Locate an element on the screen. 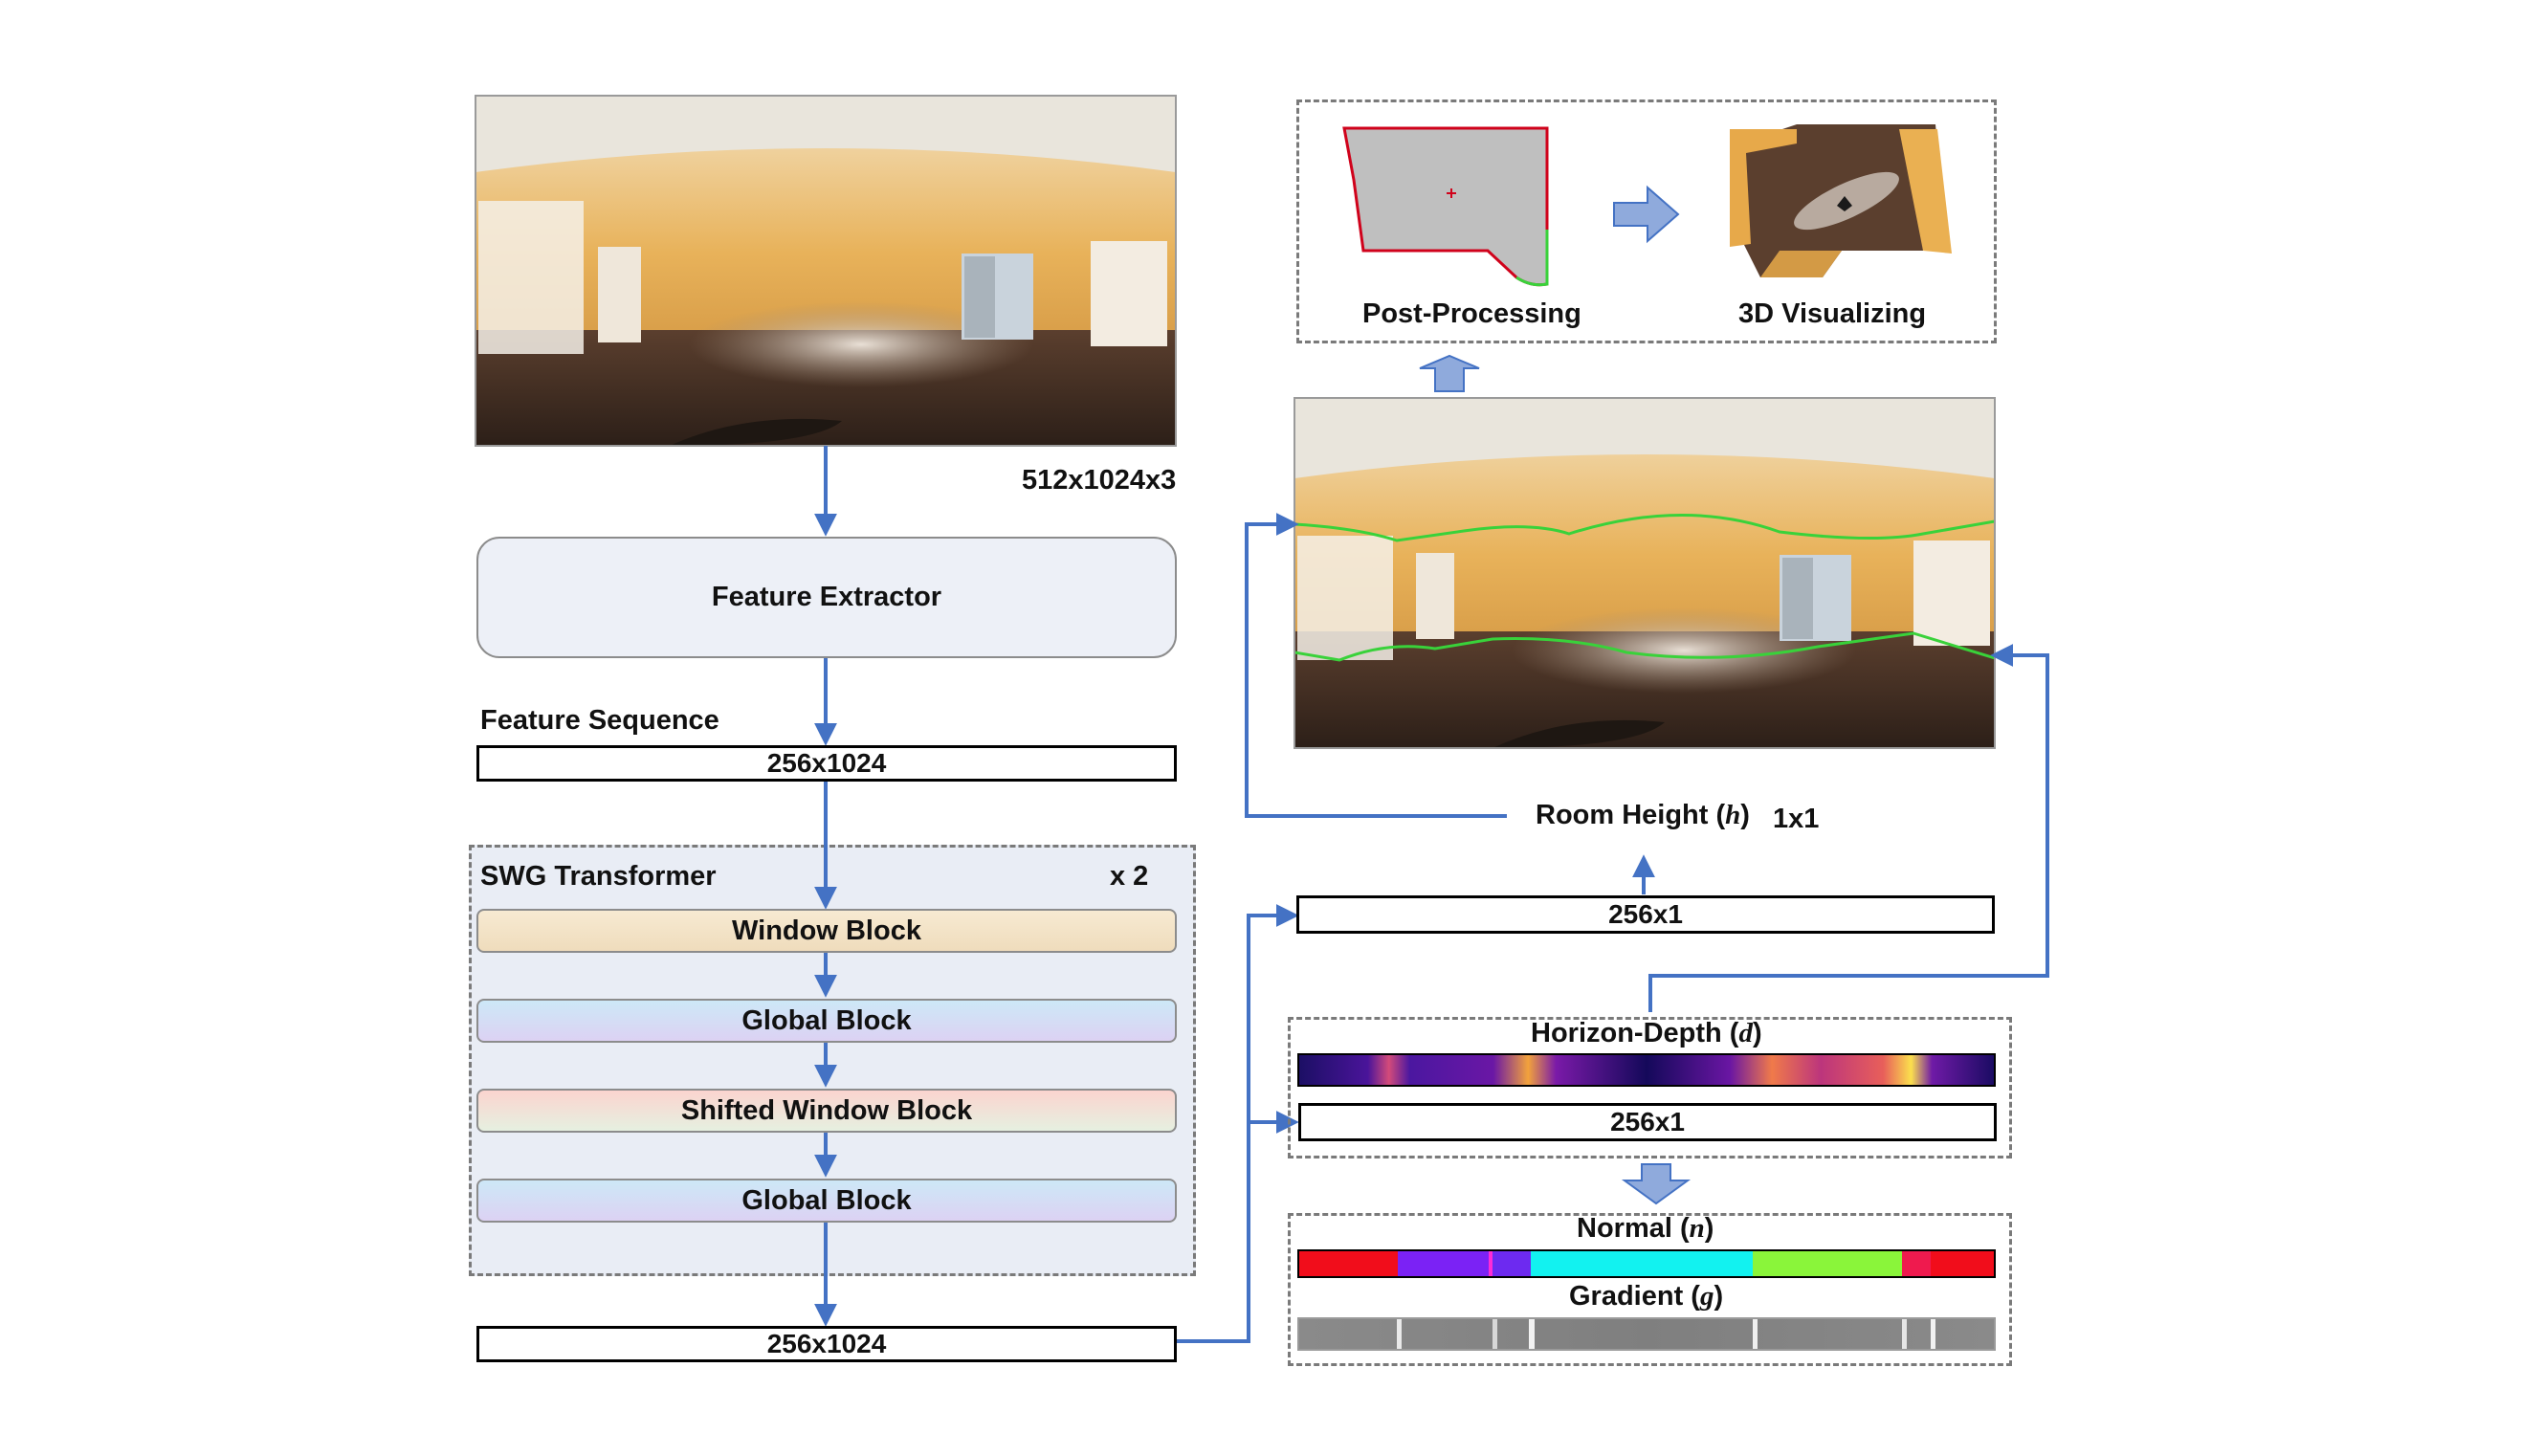 This screenshot has height=1456, width=2543. panorama-output-border is located at coordinates (1645, 573).